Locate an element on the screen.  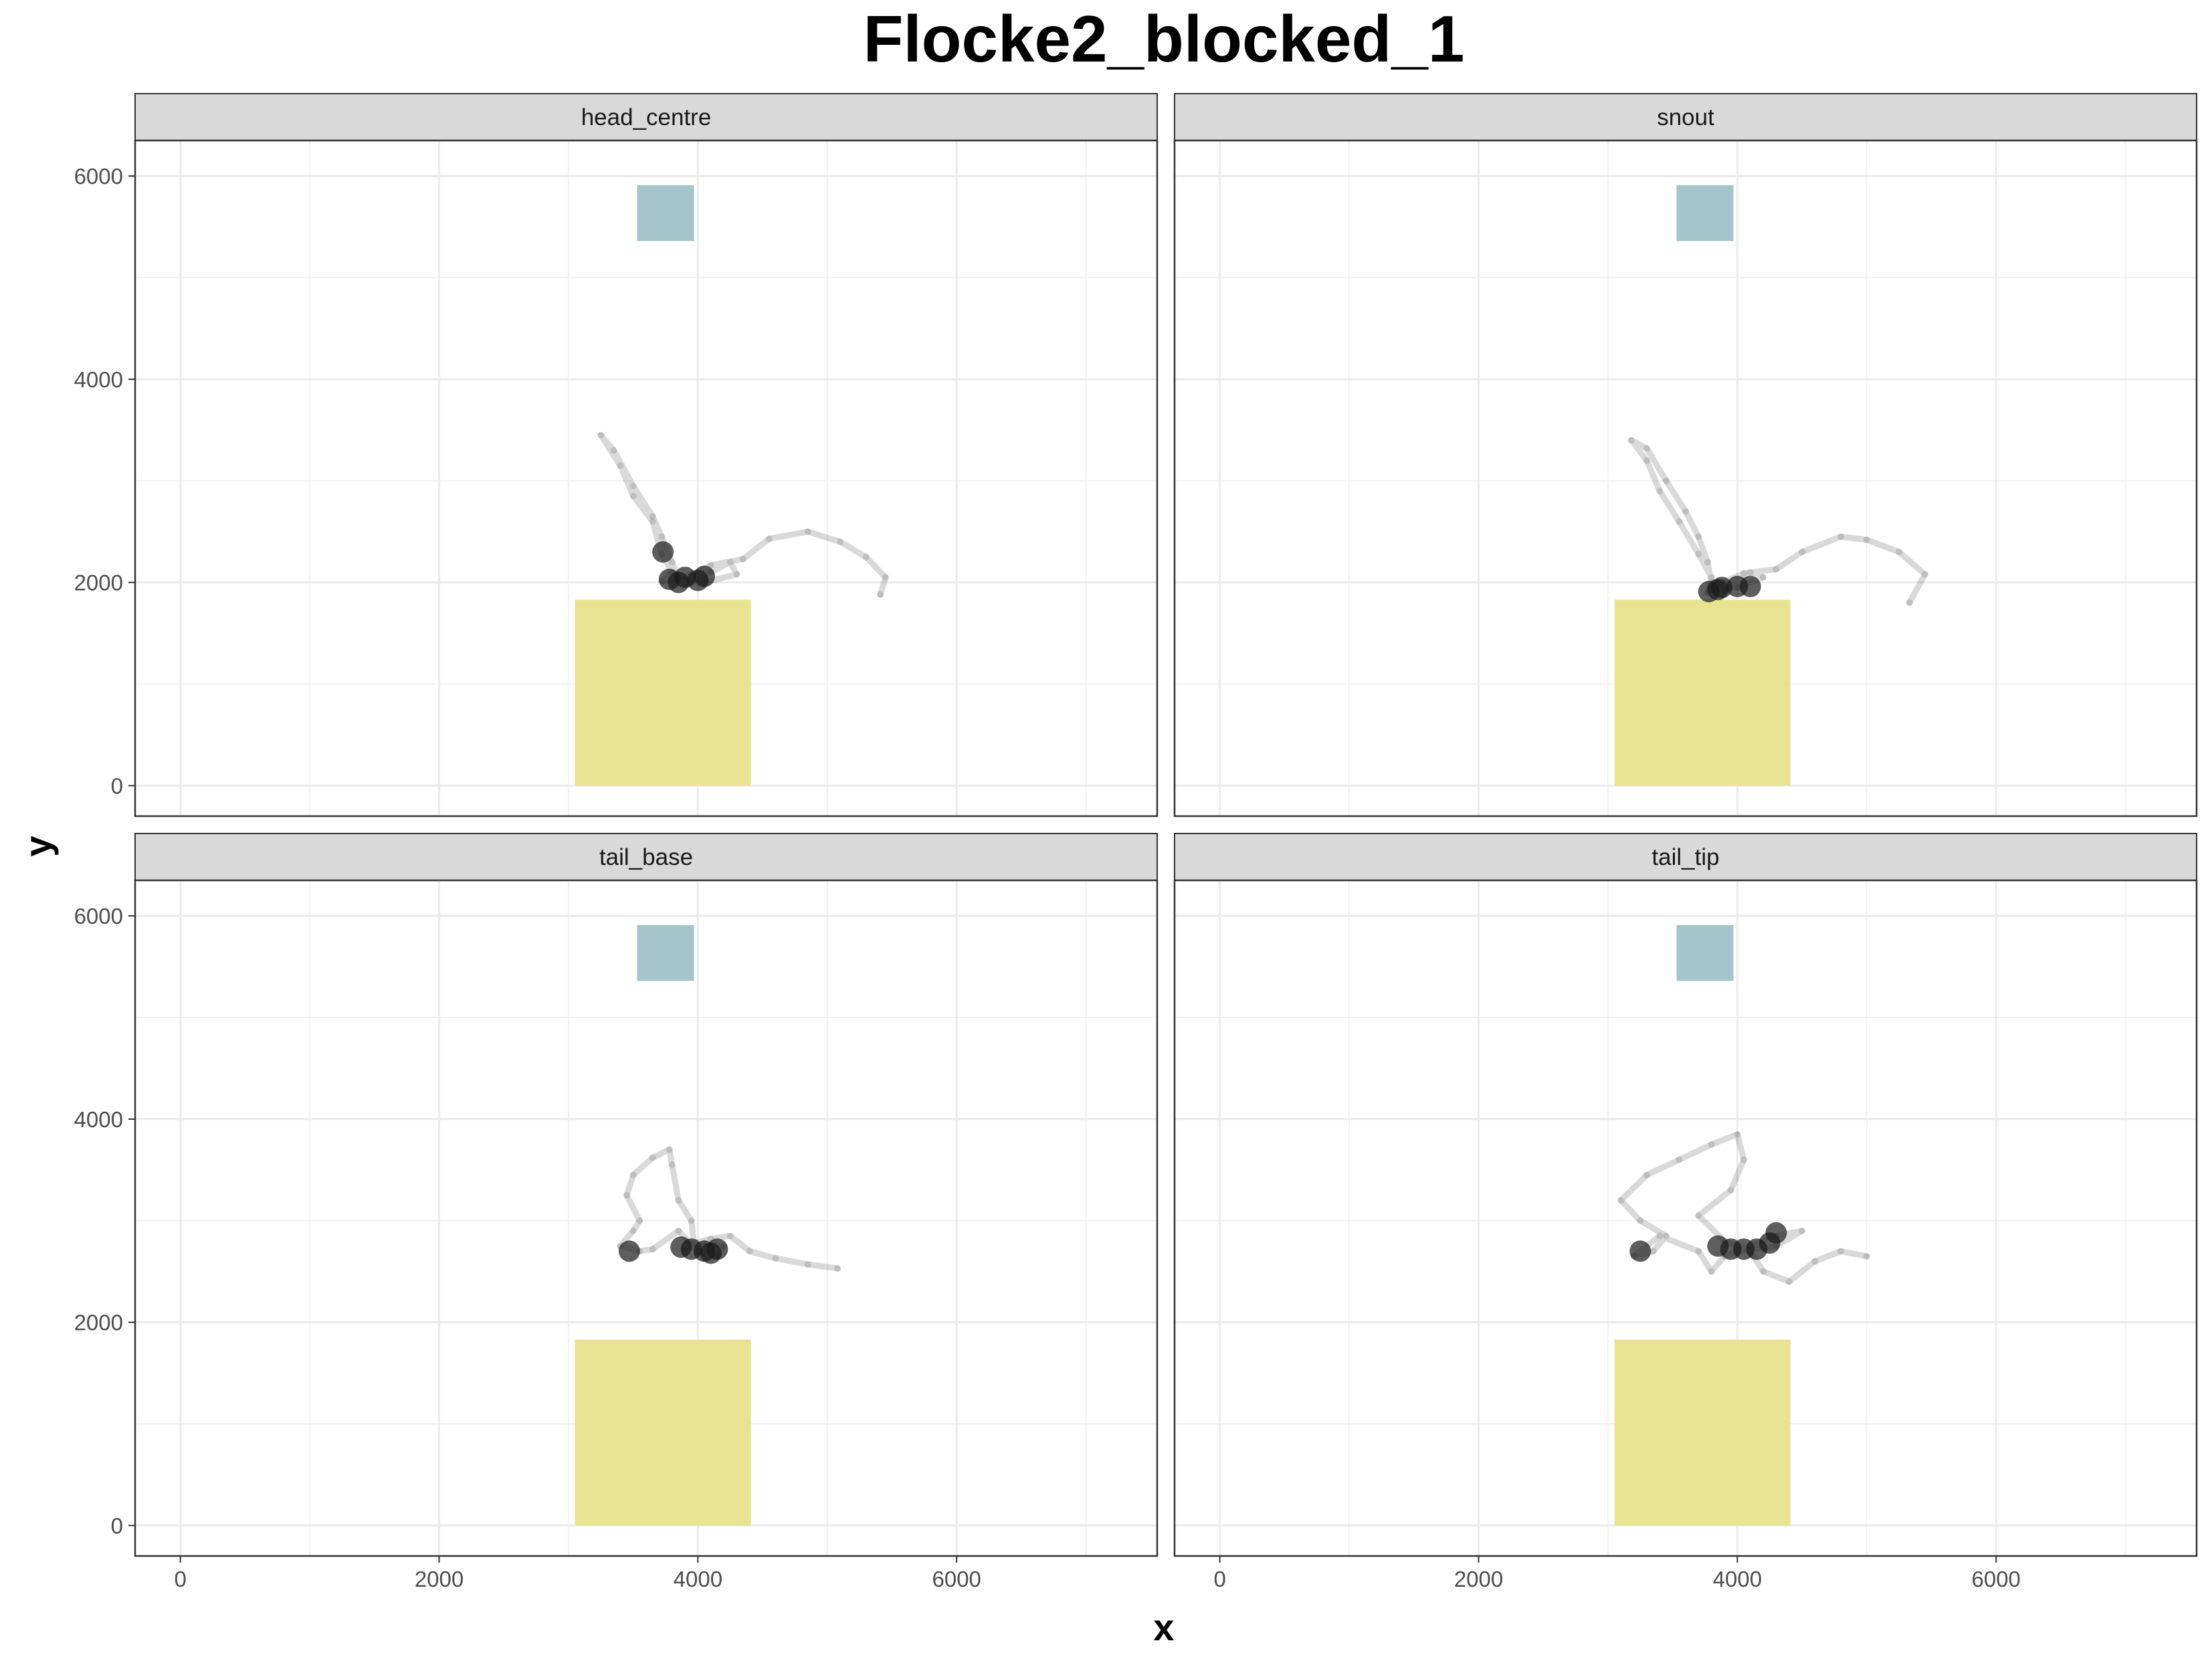
facet-strip-label: head_centre is located at coordinates (646, 117).